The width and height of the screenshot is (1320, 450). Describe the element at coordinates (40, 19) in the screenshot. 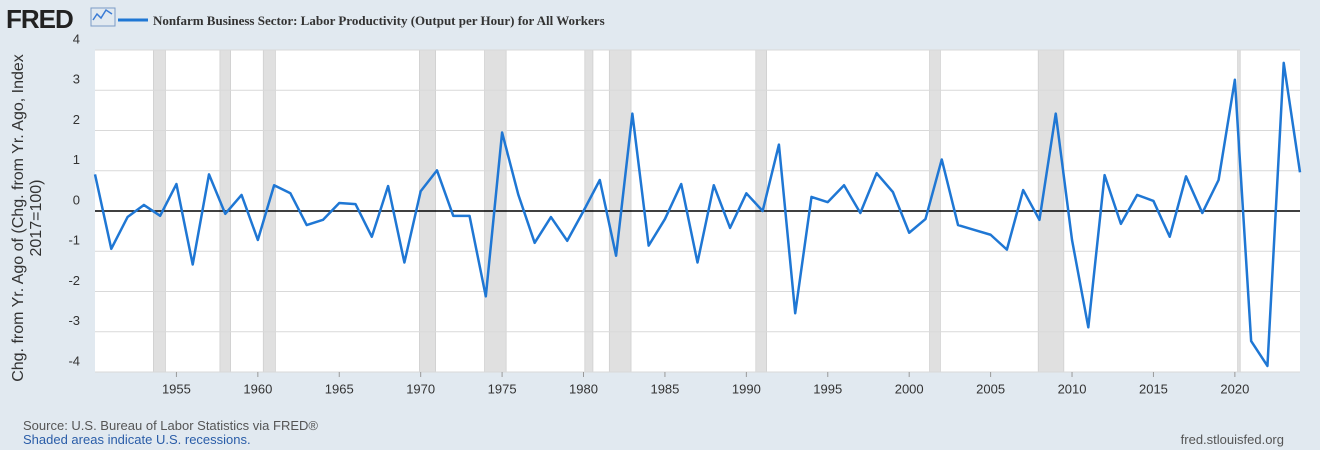

I see `brand: FRED` at that location.